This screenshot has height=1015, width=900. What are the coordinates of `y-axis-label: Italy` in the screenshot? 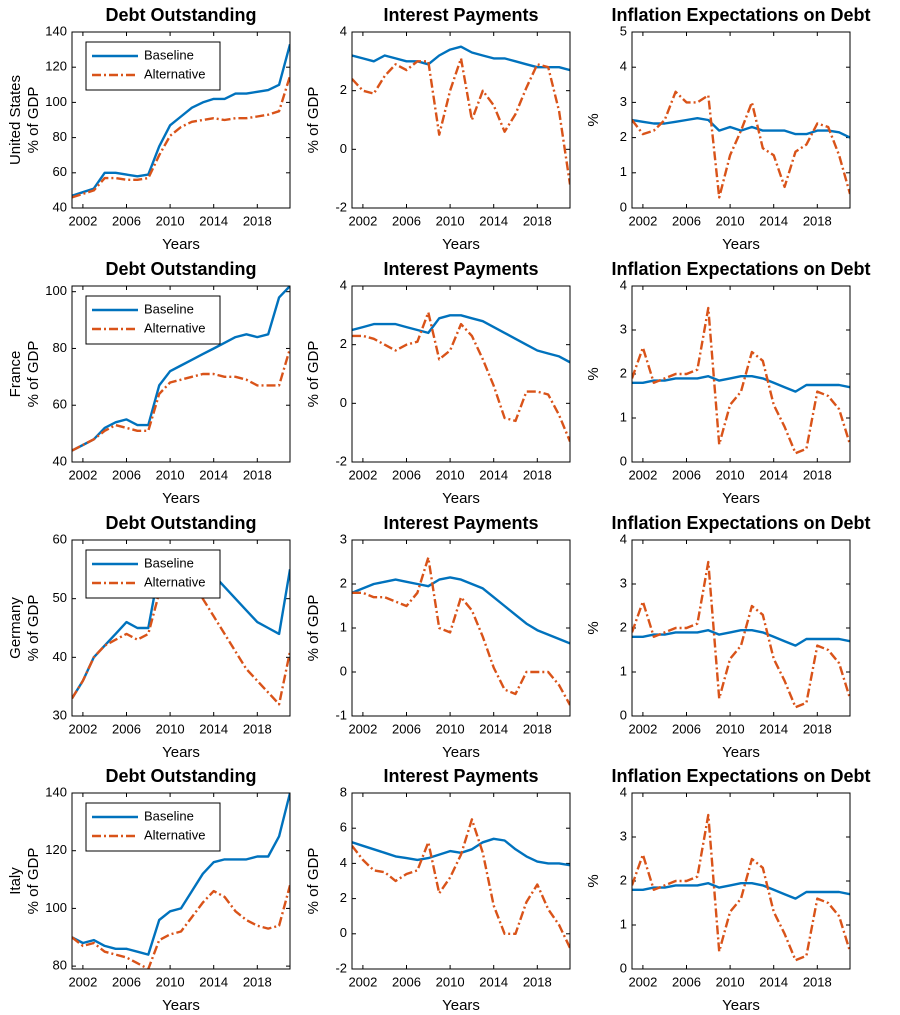 It's located at (15, 881).